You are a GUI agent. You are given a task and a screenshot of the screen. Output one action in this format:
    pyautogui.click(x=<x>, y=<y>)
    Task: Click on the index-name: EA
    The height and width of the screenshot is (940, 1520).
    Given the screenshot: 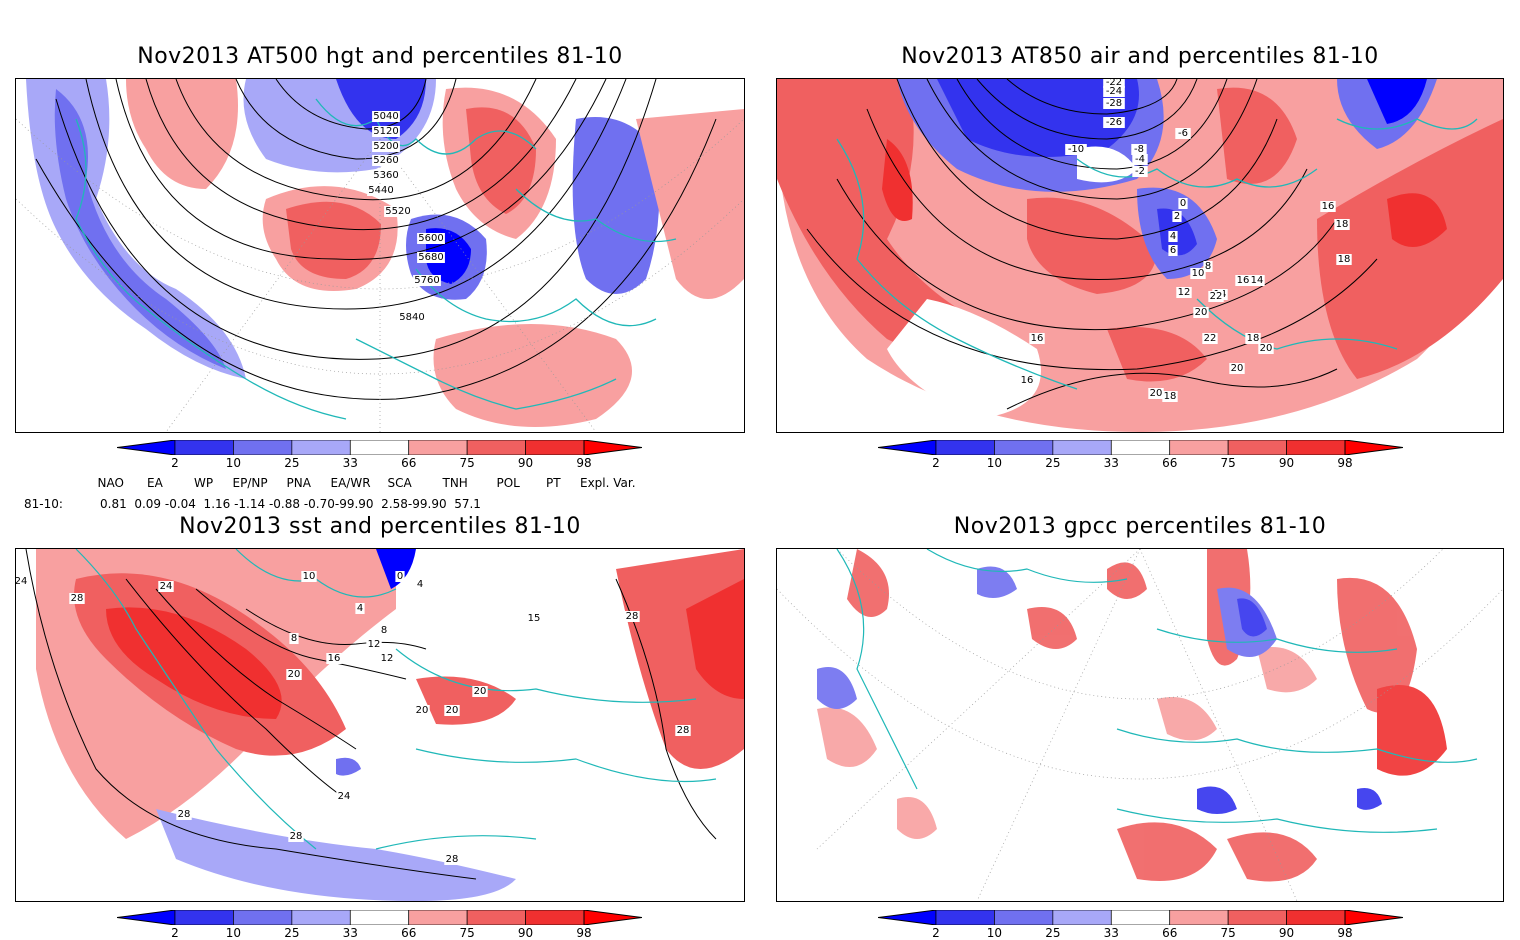 What is the action you would take?
    pyautogui.click(x=155, y=483)
    